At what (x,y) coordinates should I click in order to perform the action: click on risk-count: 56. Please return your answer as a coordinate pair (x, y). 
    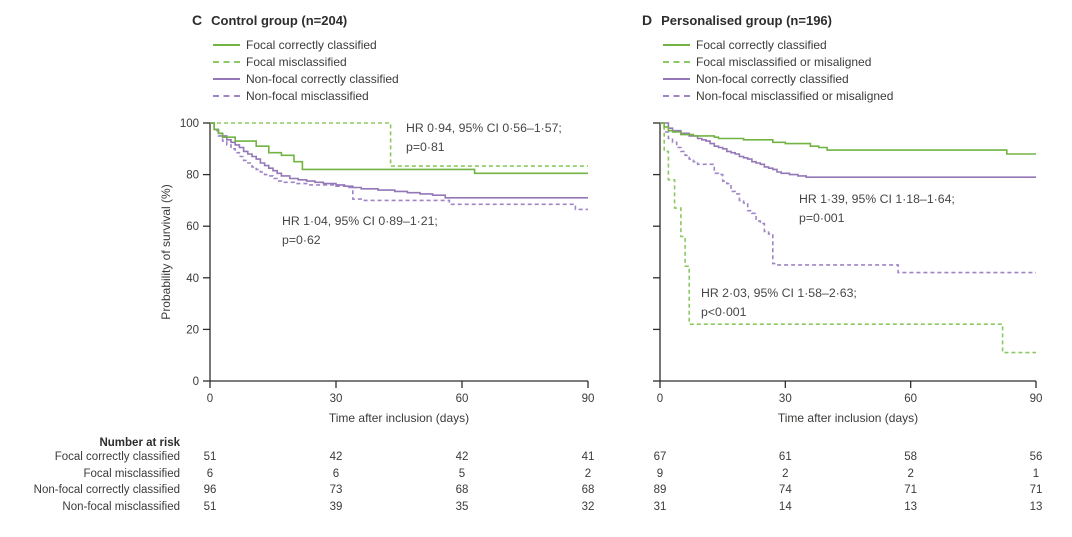
    Looking at the image, I should click on (1036, 457).